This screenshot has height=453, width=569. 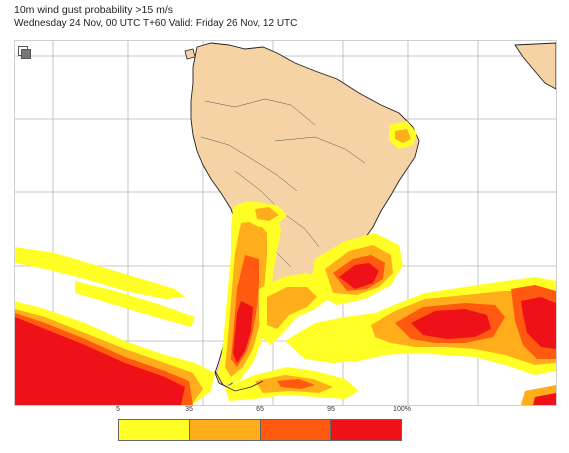 I want to click on color-legend, so click(x=260, y=430).